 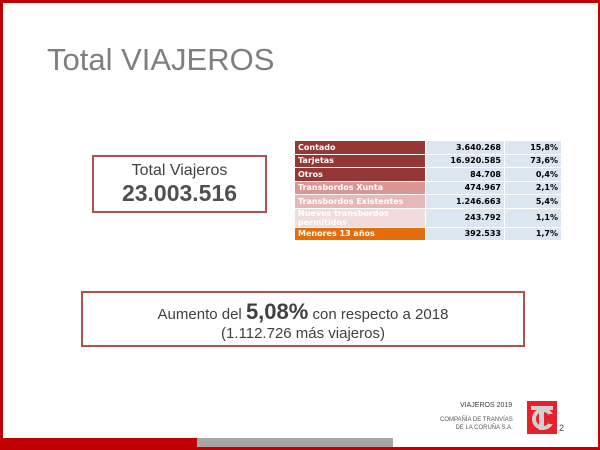 I want to click on table-row: Tarjetas 16.920.585 73,6%, so click(x=428, y=160).